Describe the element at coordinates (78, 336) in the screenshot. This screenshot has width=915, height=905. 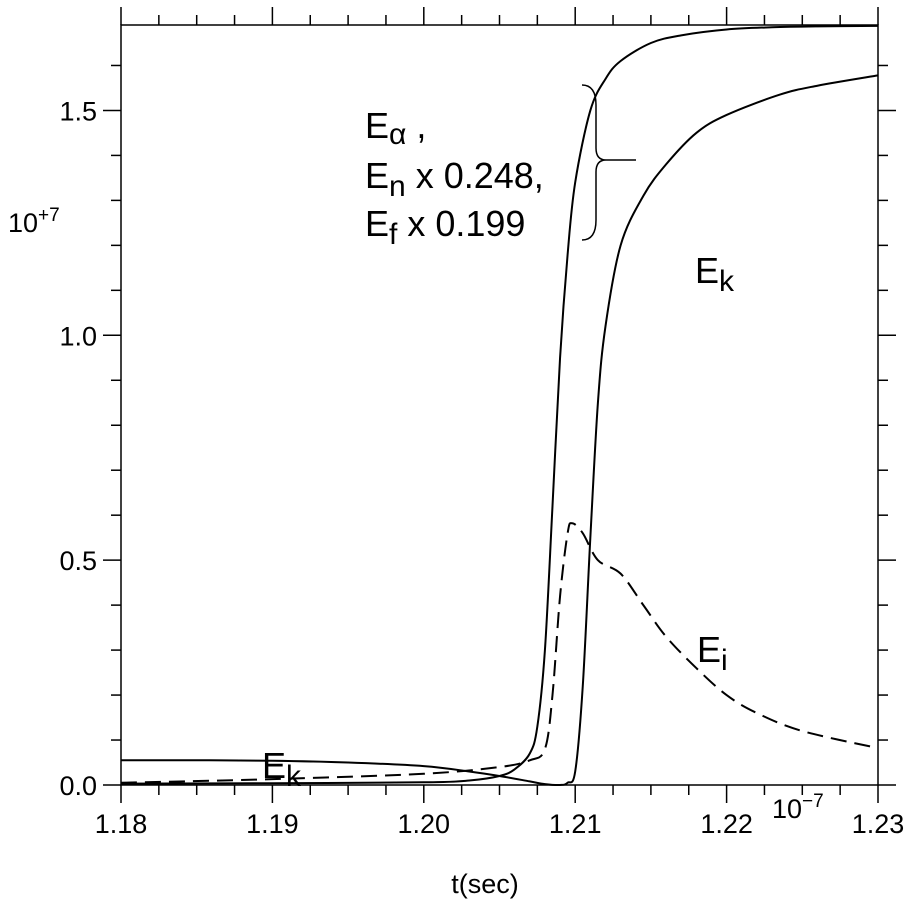
I see `y-tick-label: 1.0` at that location.